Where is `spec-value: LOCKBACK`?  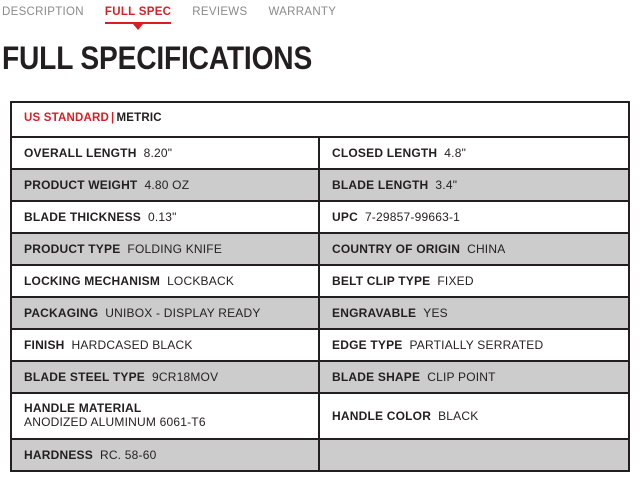
spec-value: LOCKBACK is located at coordinates (201, 281).